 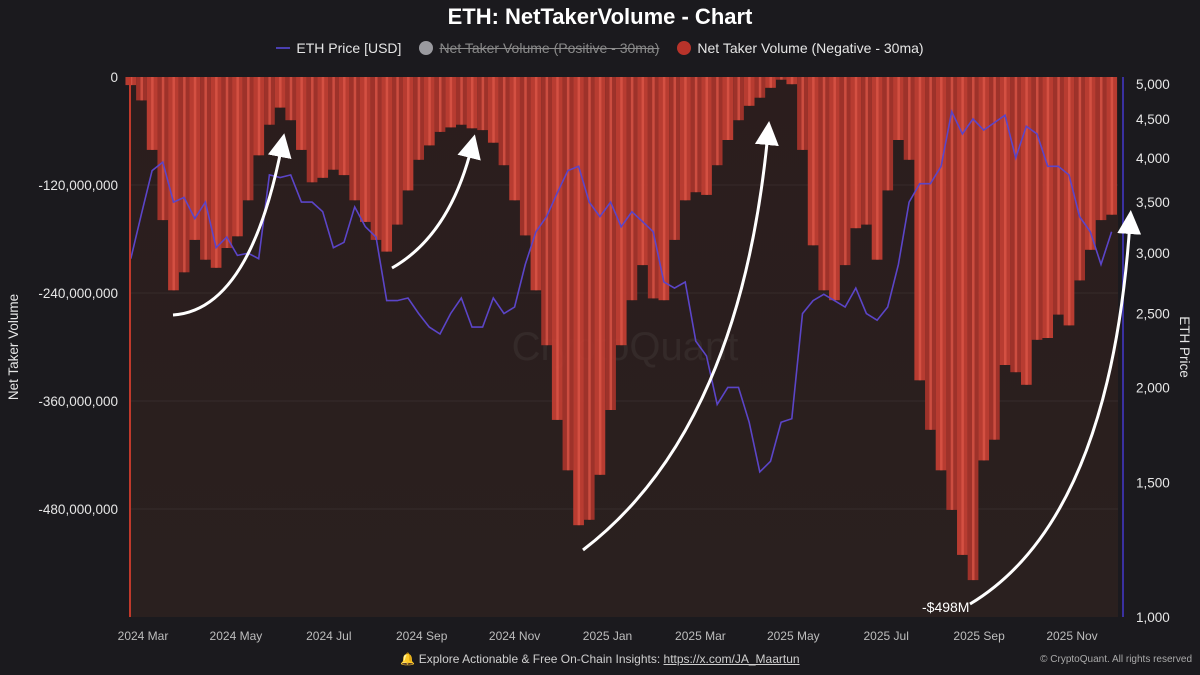 I want to click on bell-icon: 🔔, so click(x=408, y=659).